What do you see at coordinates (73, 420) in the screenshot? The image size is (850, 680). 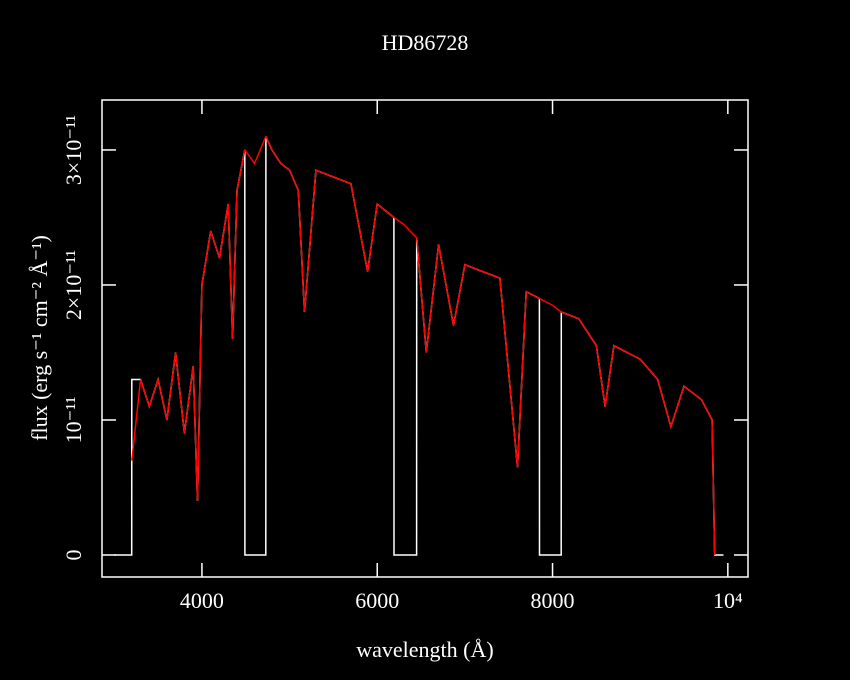 I see `y-tick-label: 10⁻¹¹` at bounding box center [73, 420].